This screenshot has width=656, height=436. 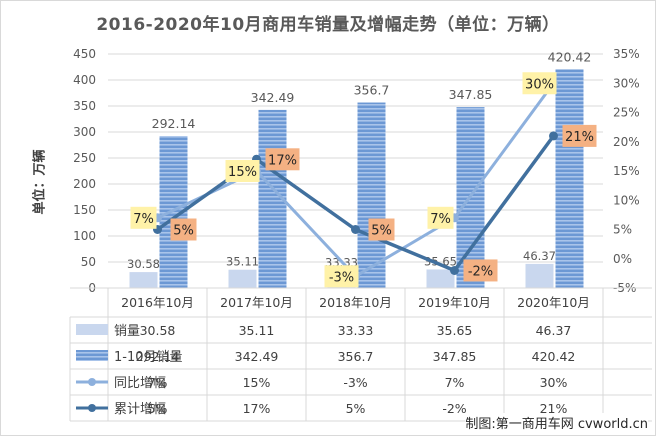 I want to click on cumulative-bar-label: 356.7, so click(x=372, y=90).